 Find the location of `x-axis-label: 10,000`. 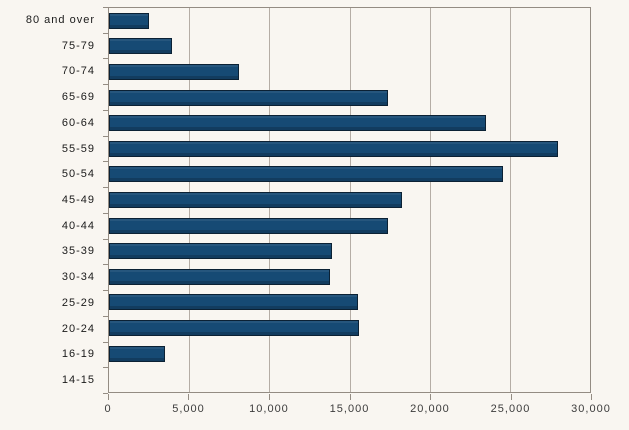

x-axis-label: 10,000 is located at coordinates (269, 409).